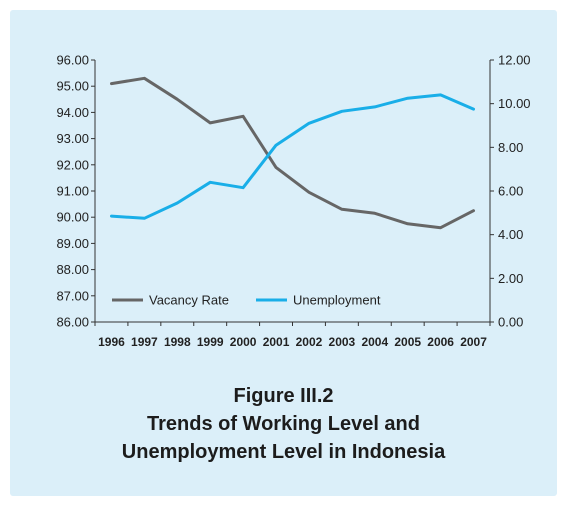 The height and width of the screenshot is (506, 567). What do you see at coordinates (510, 234) in the screenshot?
I see `y-right-tick-label: 4.00` at bounding box center [510, 234].